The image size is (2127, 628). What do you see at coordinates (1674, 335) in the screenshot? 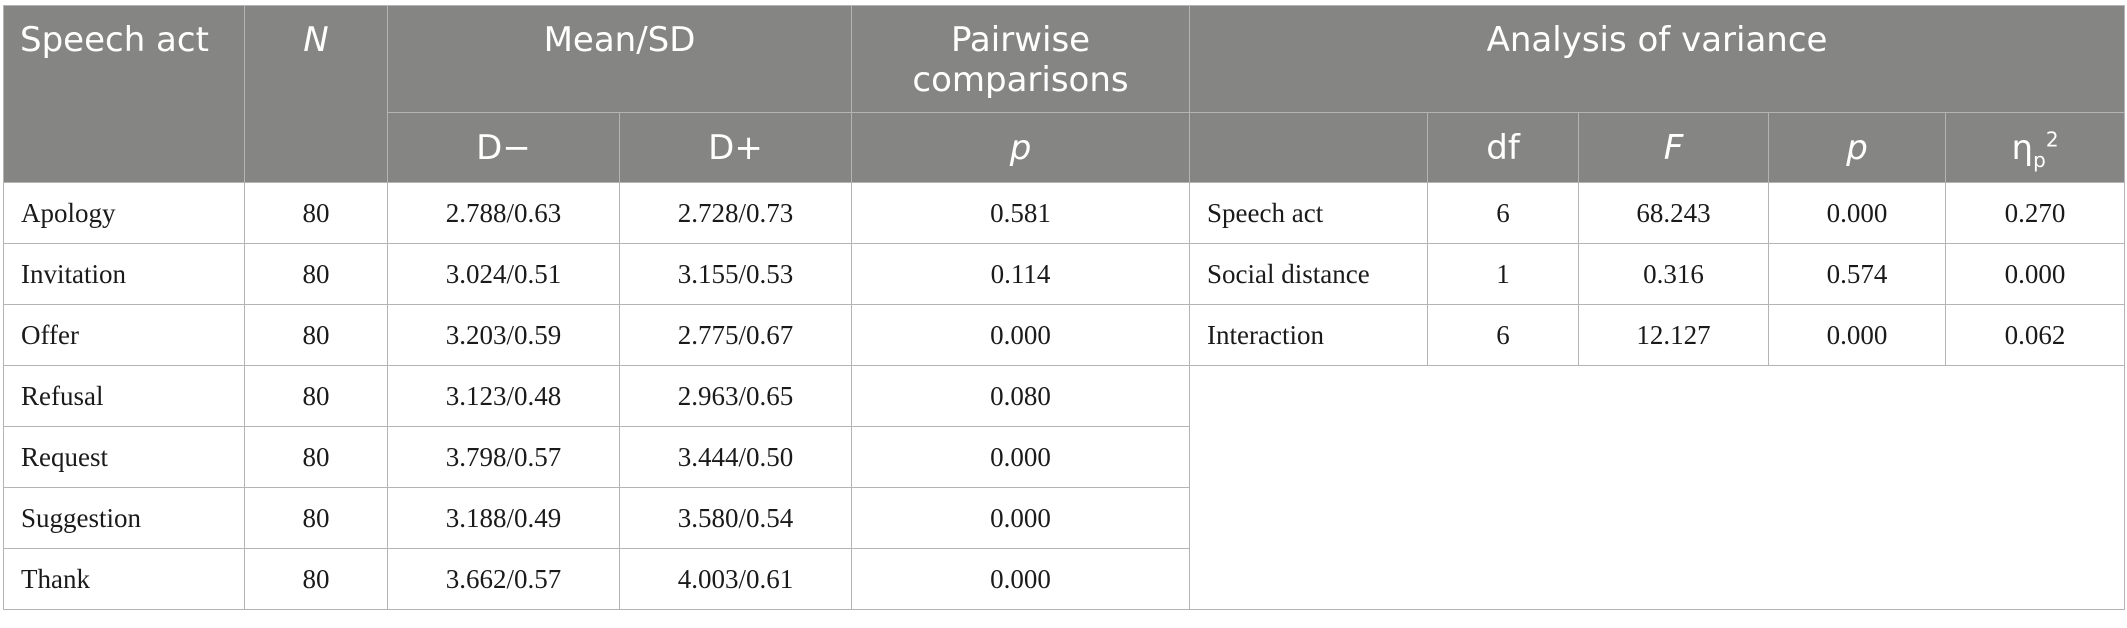
I see `cell-f: 12.127` at bounding box center [1674, 335].